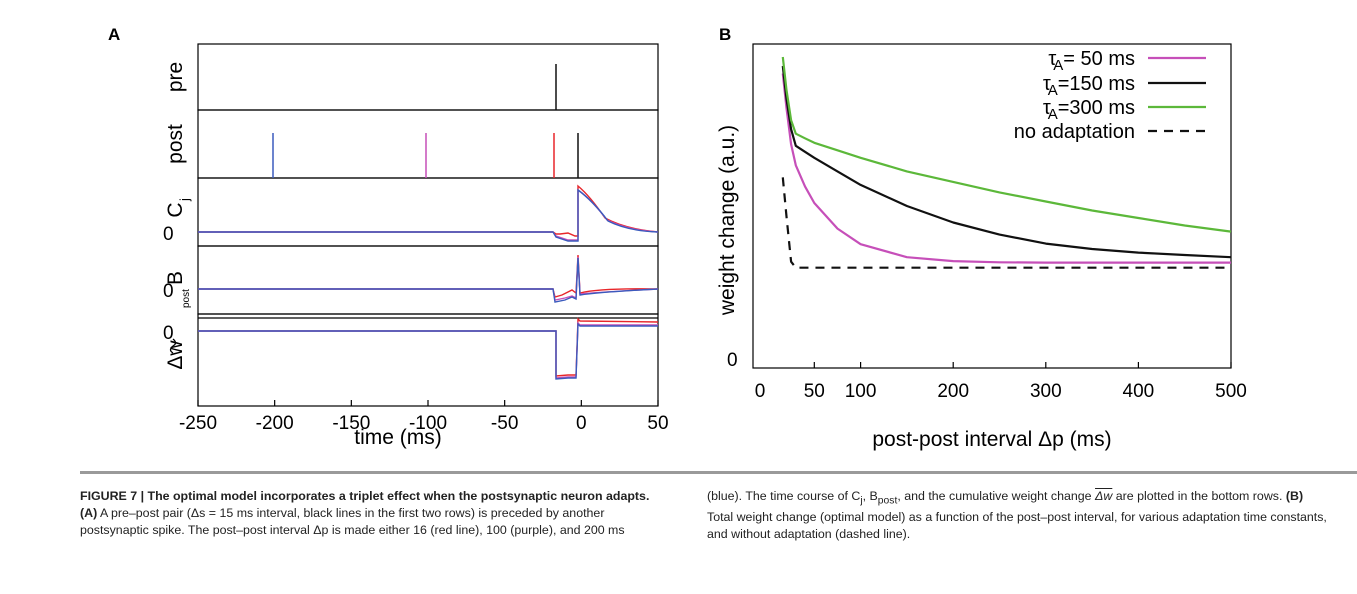 The height and width of the screenshot is (594, 1357). I want to click on bpost-trace-blue, so click(428, 280).